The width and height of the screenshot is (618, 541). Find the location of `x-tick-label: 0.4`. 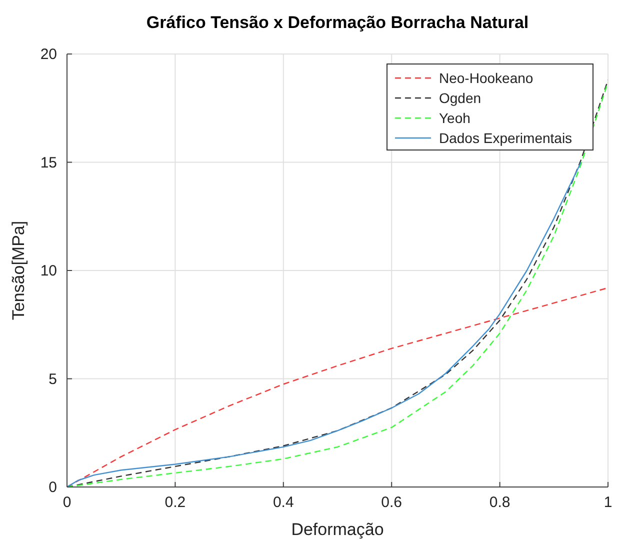

x-tick-label: 0.4 is located at coordinates (283, 502).